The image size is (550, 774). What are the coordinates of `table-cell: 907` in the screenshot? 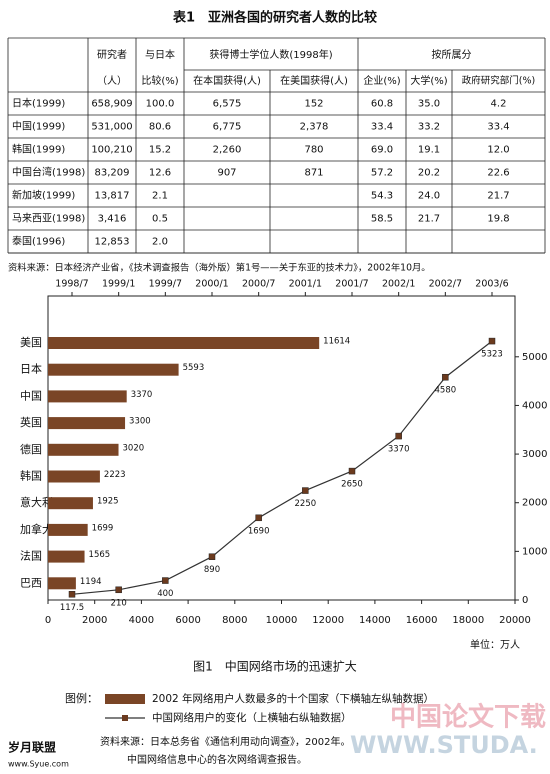 It's located at (226, 173).